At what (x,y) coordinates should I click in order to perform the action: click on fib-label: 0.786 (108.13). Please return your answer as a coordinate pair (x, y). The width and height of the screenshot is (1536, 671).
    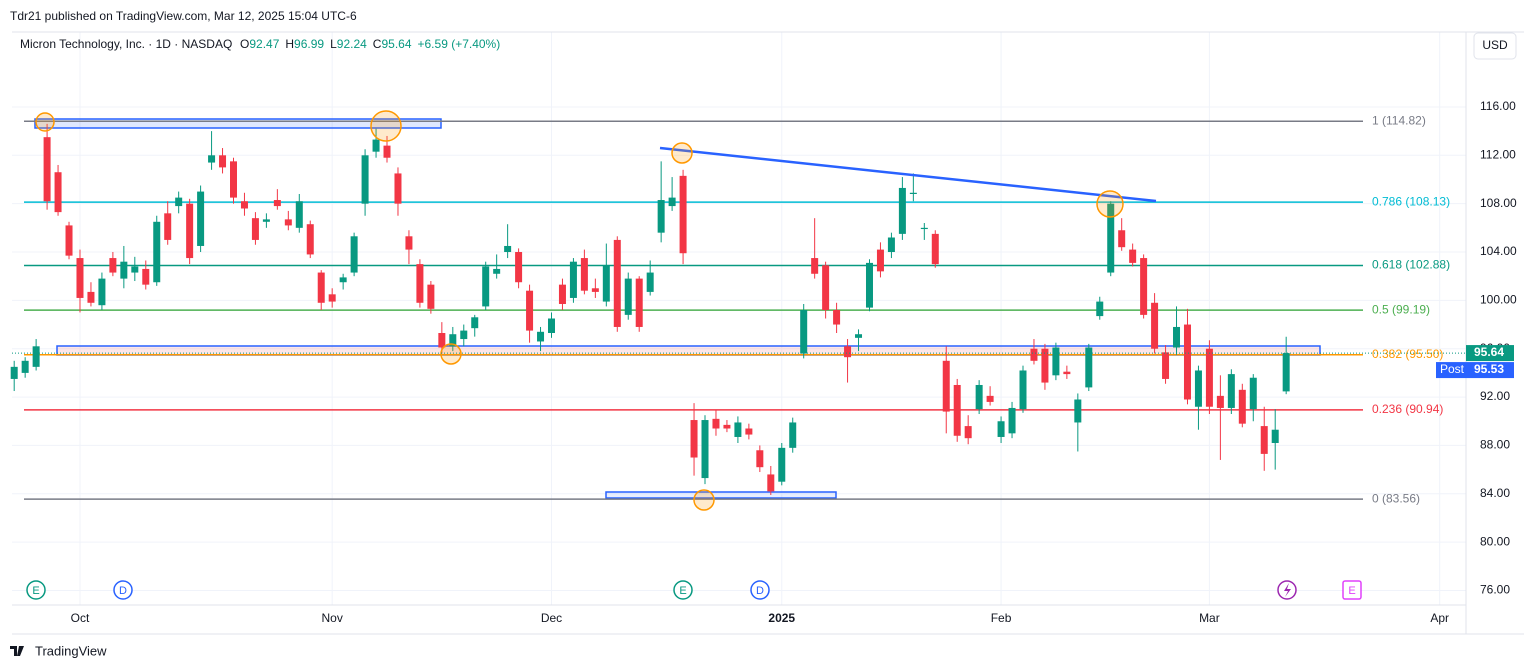
    Looking at the image, I should click on (1411, 201).